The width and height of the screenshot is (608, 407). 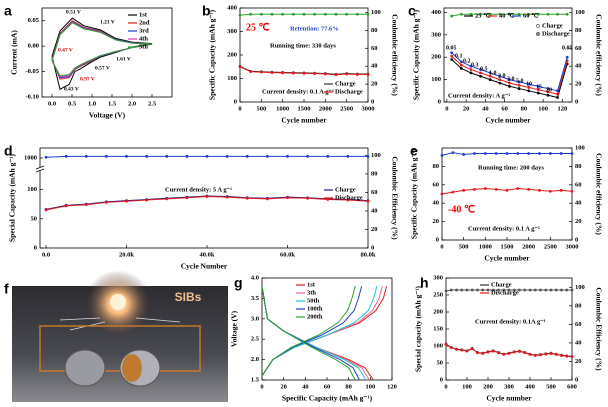 I want to click on x-tick-label: 40.0k, so click(x=207, y=254).